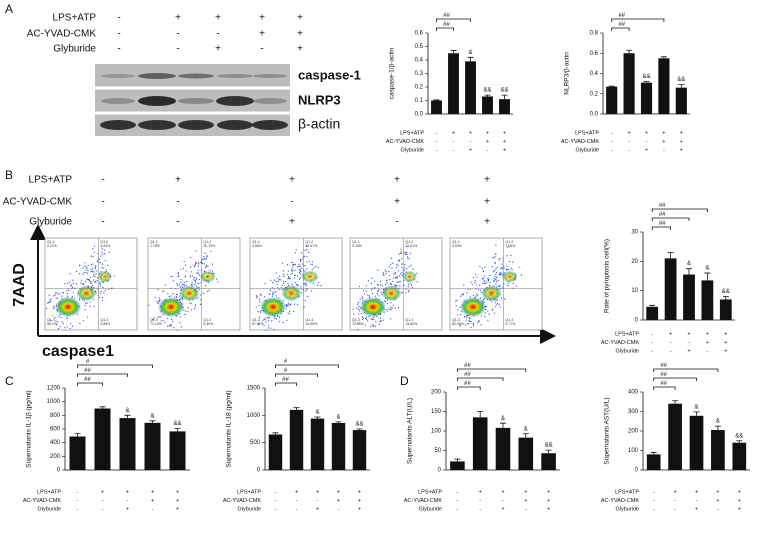  What do you see at coordinates (52, 324) in the screenshot?
I see `quadrant-percent: 95.1%` at bounding box center [52, 324].